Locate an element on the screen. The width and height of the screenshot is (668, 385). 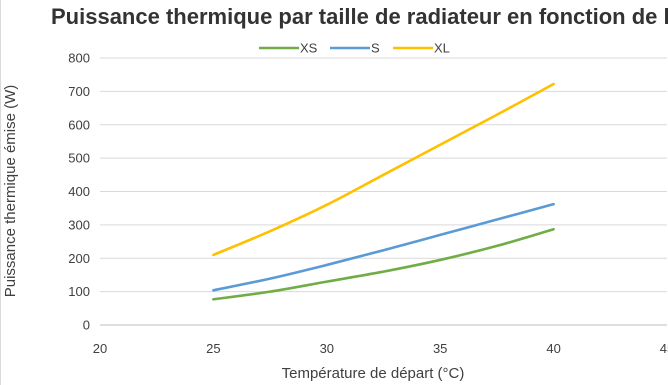
x-tick-label: 35 is located at coordinates (440, 348).